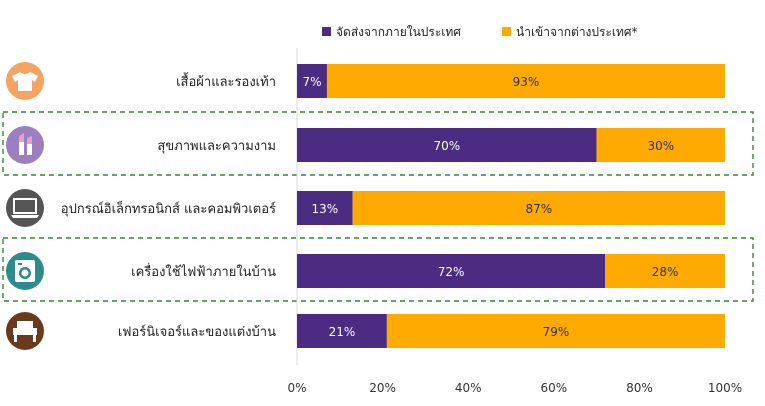  Describe the element at coordinates (203, 271) in the screenshot. I see `category-label-3: เครื่องใช้ไฟฟ้าภายในบ้าน` at that location.